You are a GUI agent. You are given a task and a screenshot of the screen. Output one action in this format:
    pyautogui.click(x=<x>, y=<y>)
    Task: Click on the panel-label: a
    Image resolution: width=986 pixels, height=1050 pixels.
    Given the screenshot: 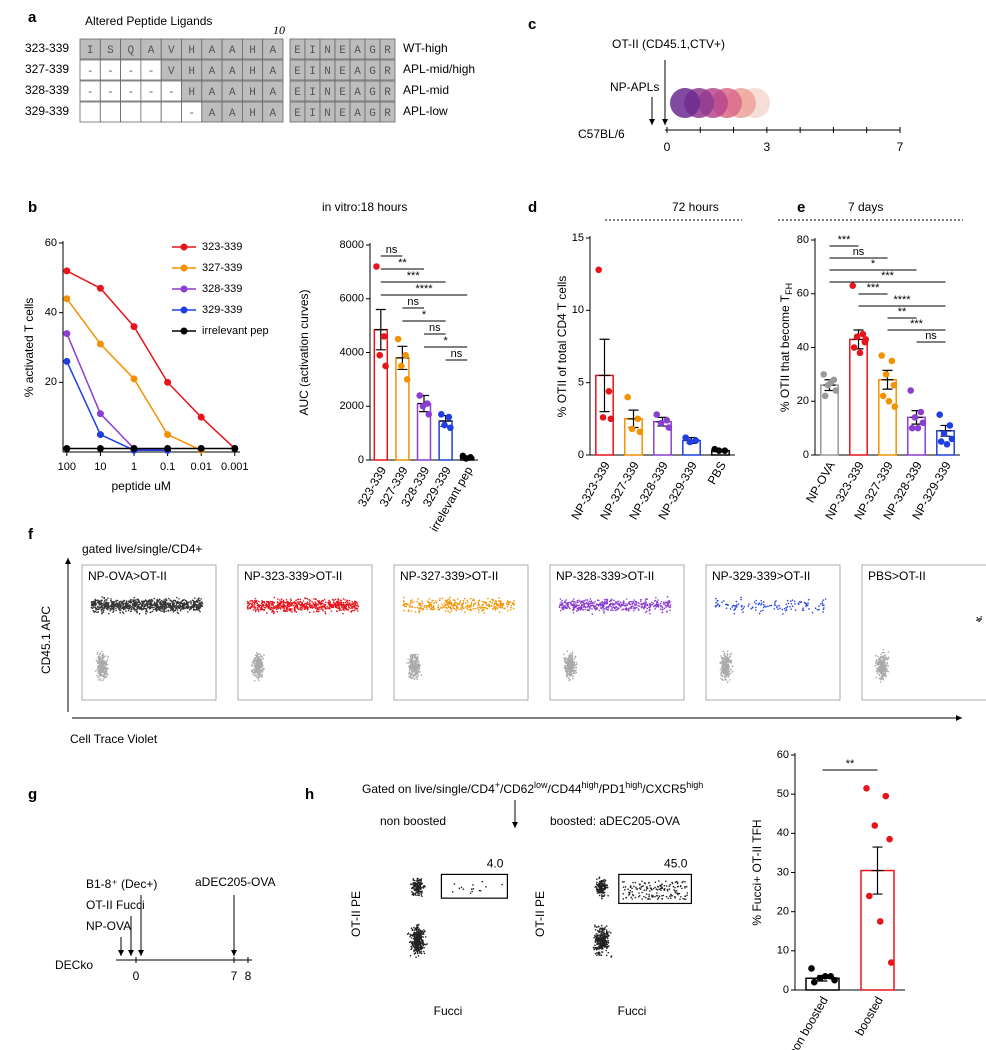 What is the action you would take?
    pyautogui.click(x=32, y=17)
    